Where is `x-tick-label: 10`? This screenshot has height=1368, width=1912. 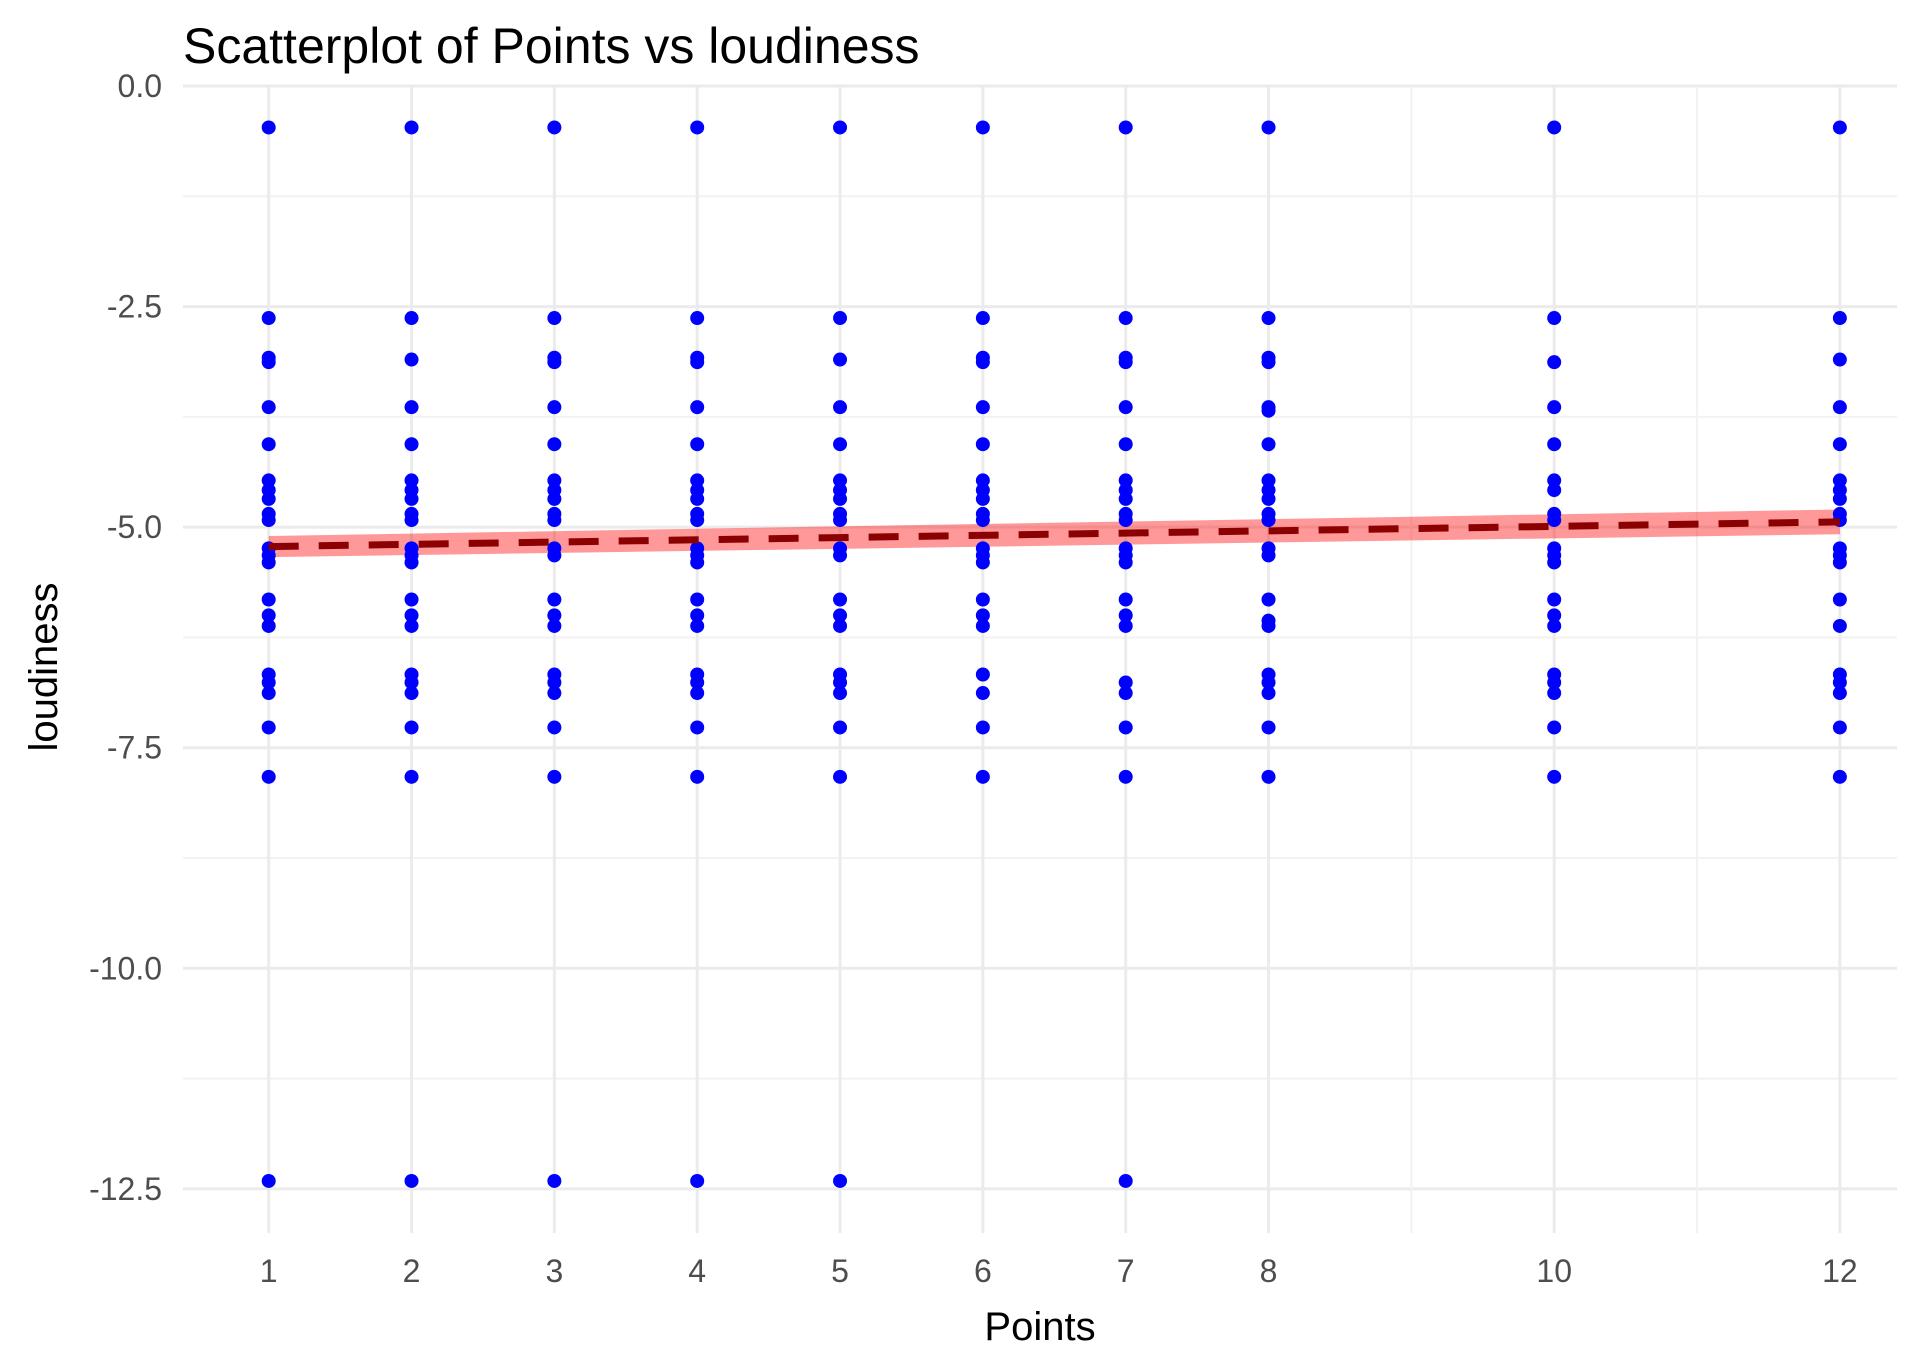 x-tick-label: 10 is located at coordinates (1554, 1271).